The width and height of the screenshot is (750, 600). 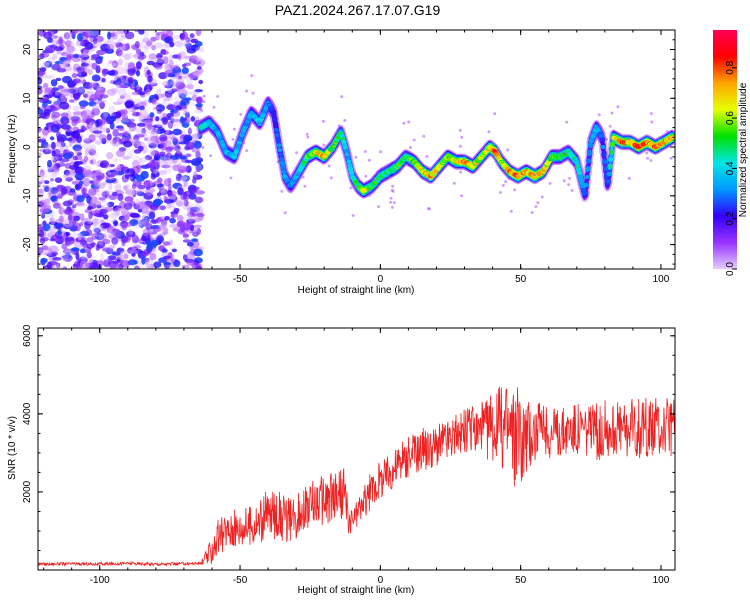 I want to click on chart-title: PAZ1.2024.267.17.07.G19, so click(x=357, y=10).